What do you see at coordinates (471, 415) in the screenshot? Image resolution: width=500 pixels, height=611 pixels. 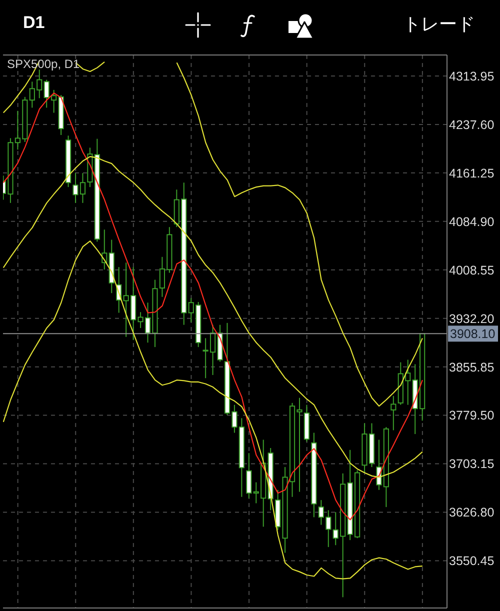 I see `y-tick-label: 3779.50` at bounding box center [471, 415].